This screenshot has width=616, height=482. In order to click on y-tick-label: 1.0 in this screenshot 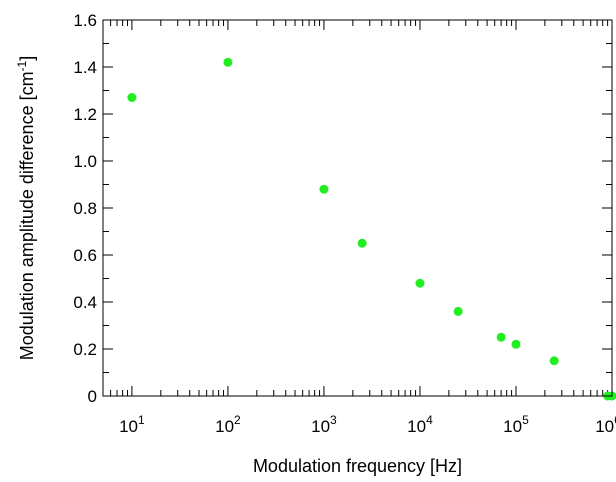, I will do `click(85, 161)`.